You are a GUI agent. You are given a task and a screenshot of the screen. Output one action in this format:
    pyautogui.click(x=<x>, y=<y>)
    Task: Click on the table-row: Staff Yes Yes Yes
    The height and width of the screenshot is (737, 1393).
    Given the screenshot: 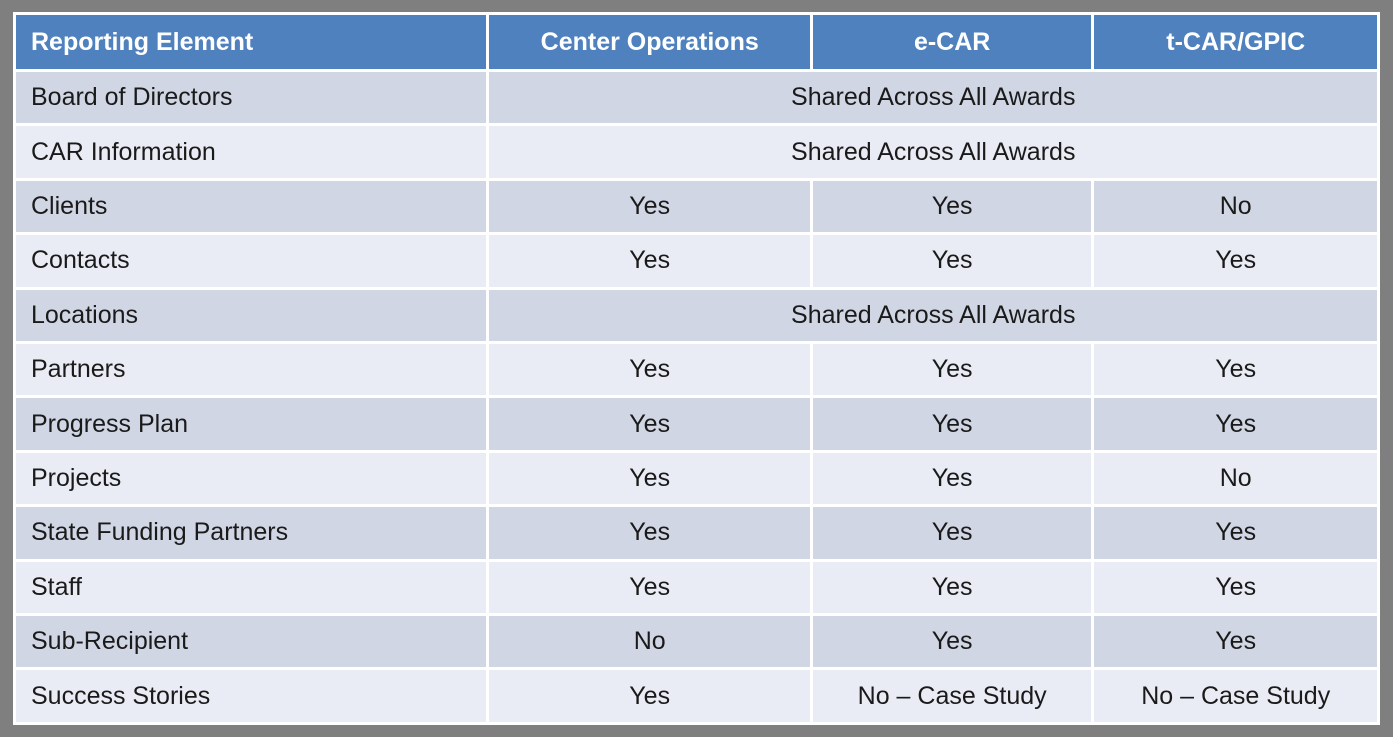 What is the action you would take?
    pyautogui.click(x=696, y=587)
    